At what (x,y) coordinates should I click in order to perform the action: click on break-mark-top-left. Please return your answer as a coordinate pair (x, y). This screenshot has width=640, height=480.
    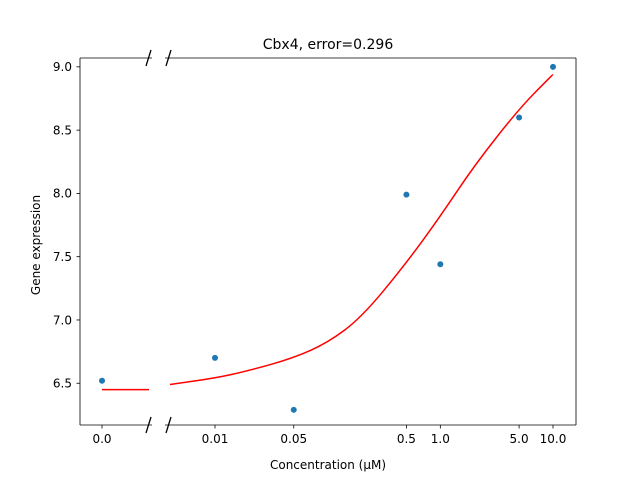
    Looking at the image, I should click on (148, 58).